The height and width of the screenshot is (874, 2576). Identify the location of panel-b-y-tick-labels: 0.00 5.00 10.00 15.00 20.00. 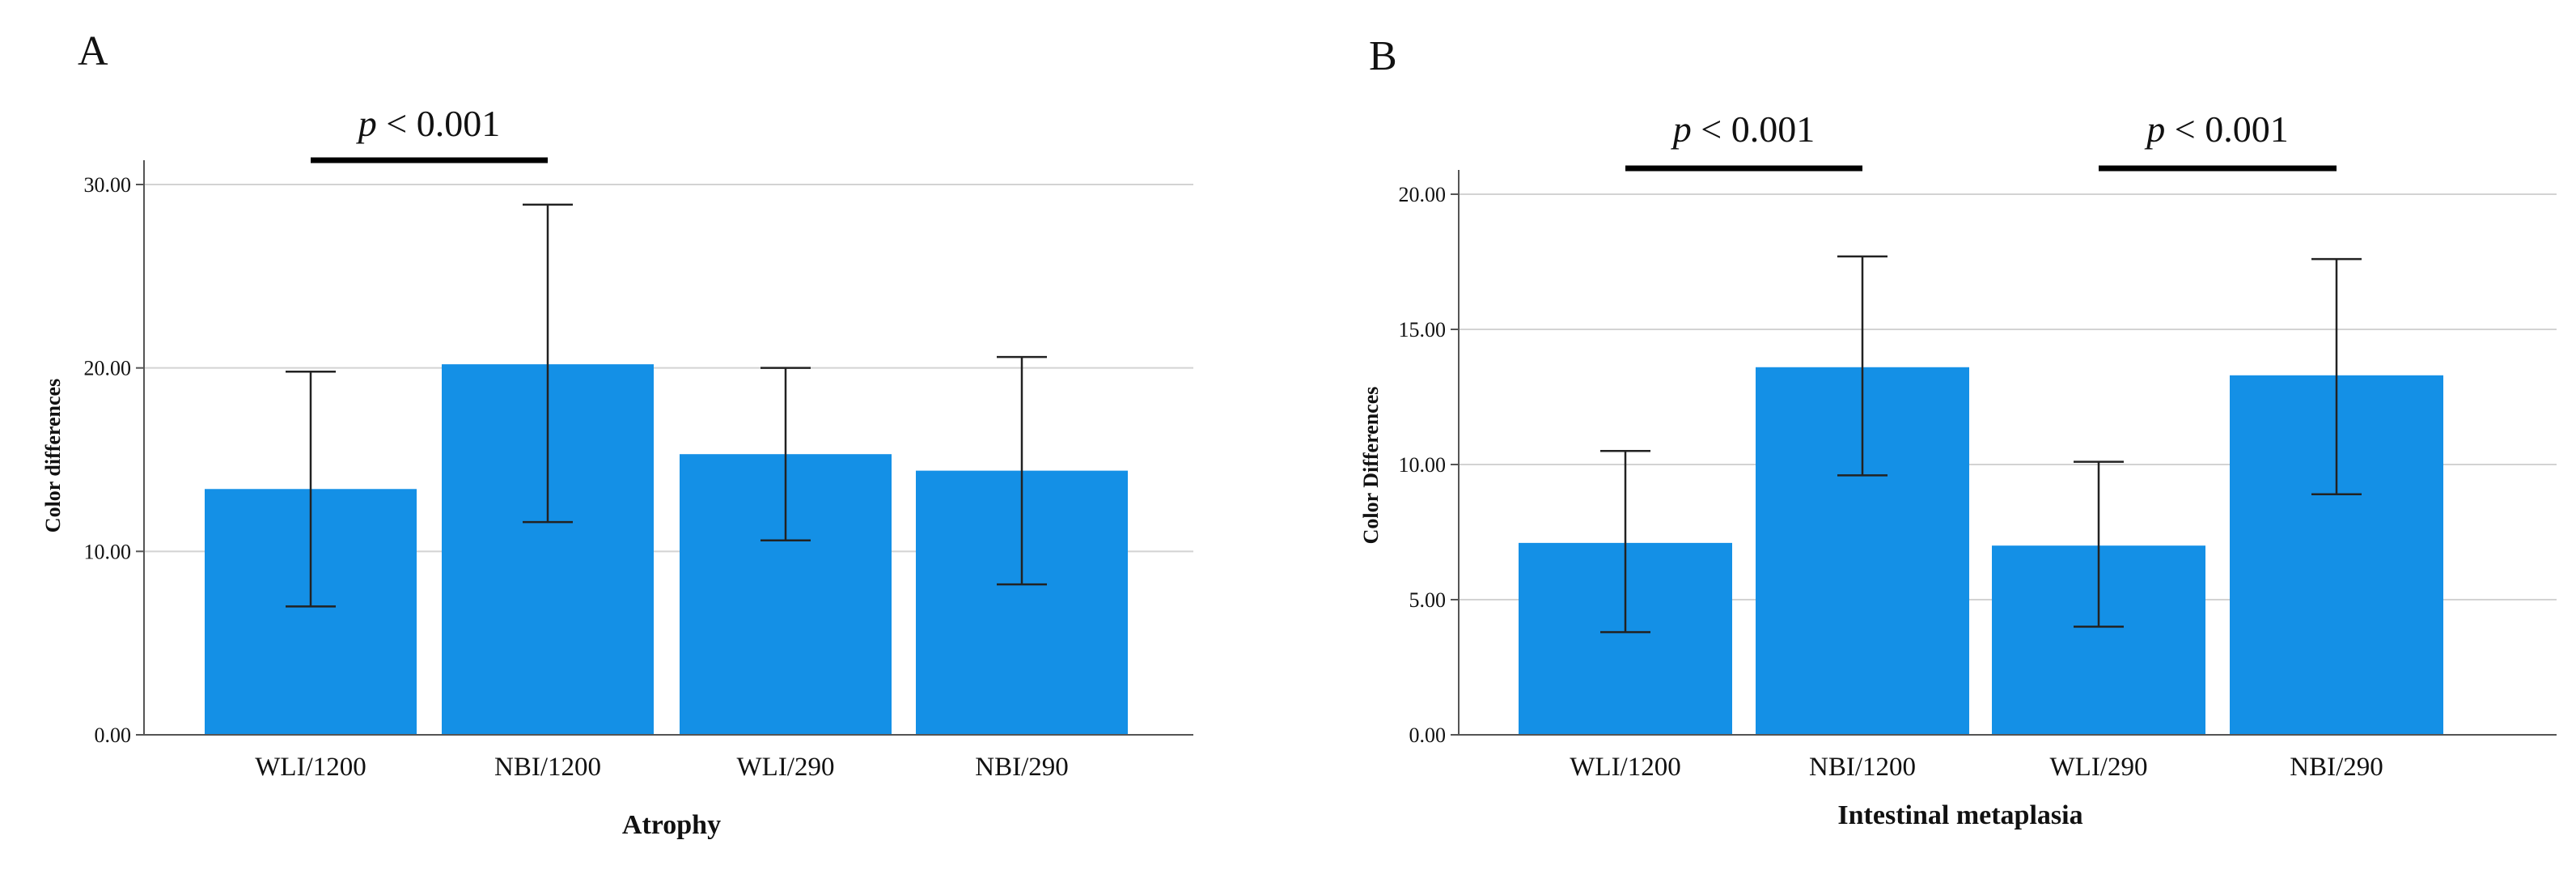
(1429, 465).